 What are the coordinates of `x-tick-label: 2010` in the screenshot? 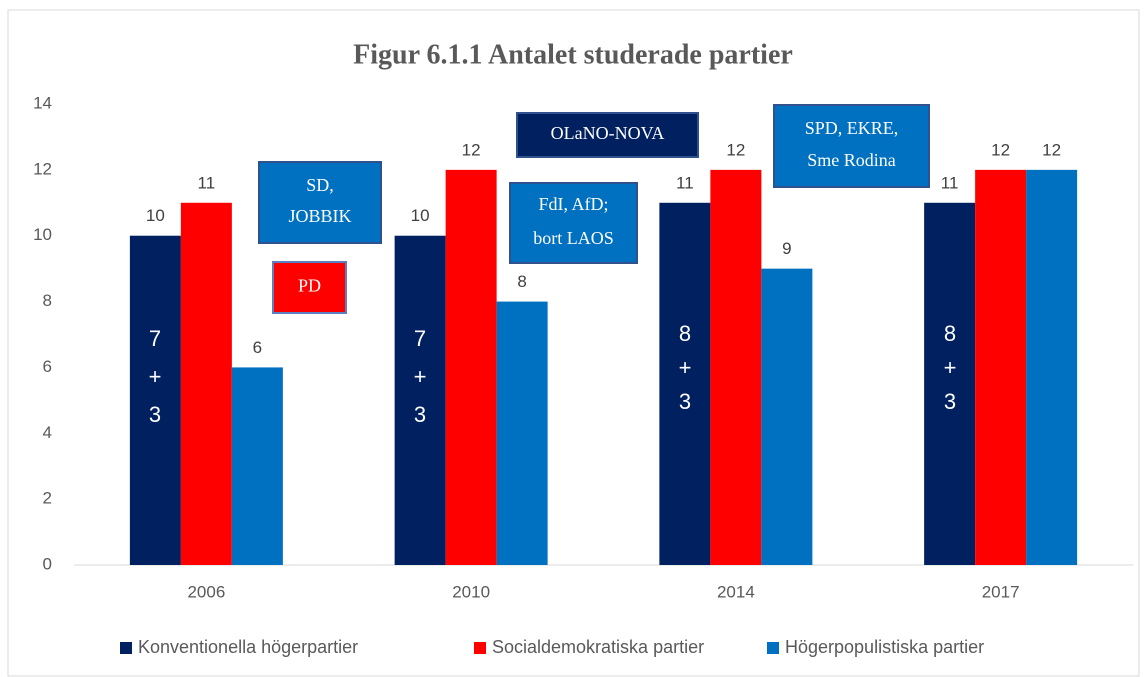 It's located at (471, 591).